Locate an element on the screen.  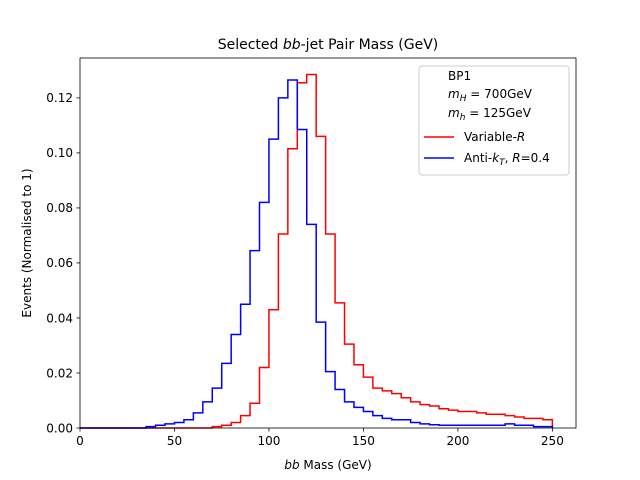
legend-anti-kt-sub: T is located at coordinates (502, 163).